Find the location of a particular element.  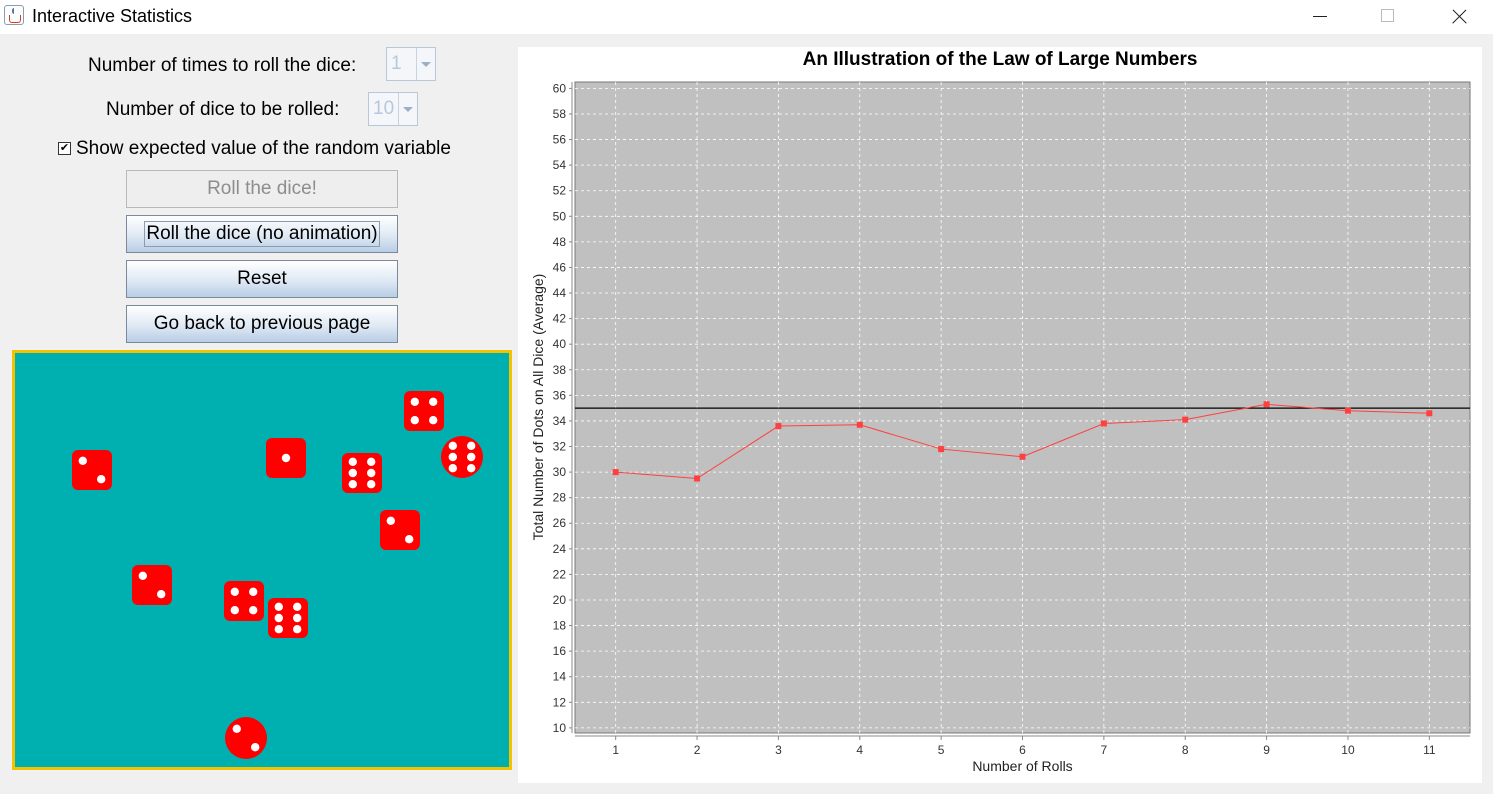

y-tick-label: 40 is located at coordinates (560, 344).